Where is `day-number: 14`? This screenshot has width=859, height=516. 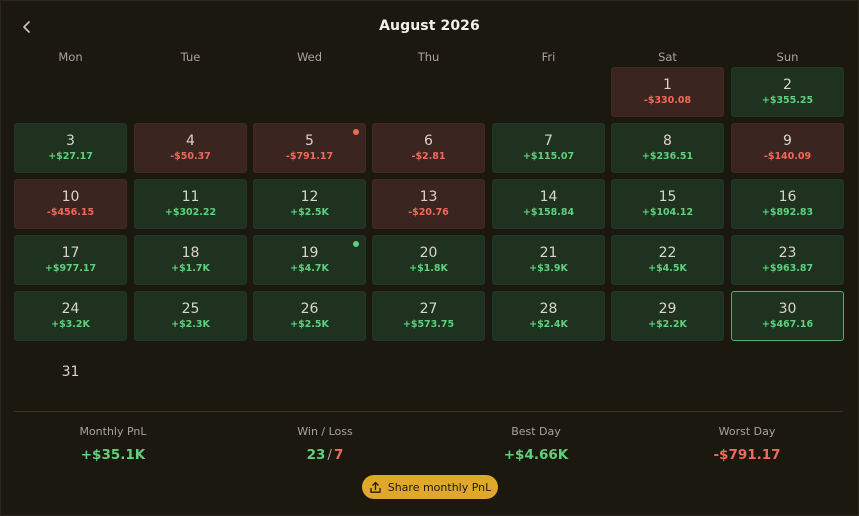 day-number: 14 is located at coordinates (548, 196).